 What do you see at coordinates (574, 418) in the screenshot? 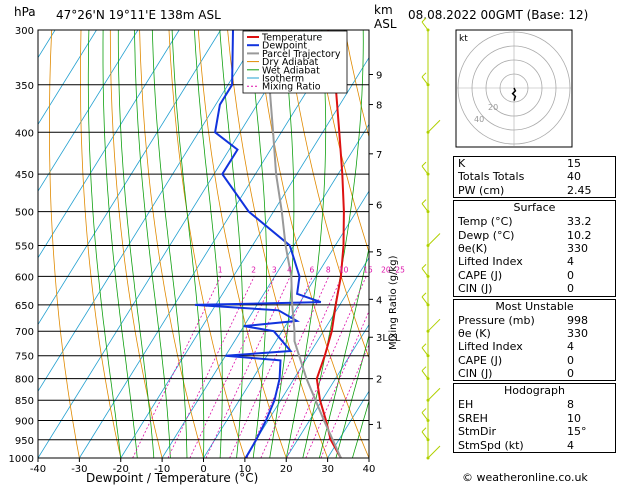
I see `hodograph-stat-value: 10` at bounding box center [574, 418].